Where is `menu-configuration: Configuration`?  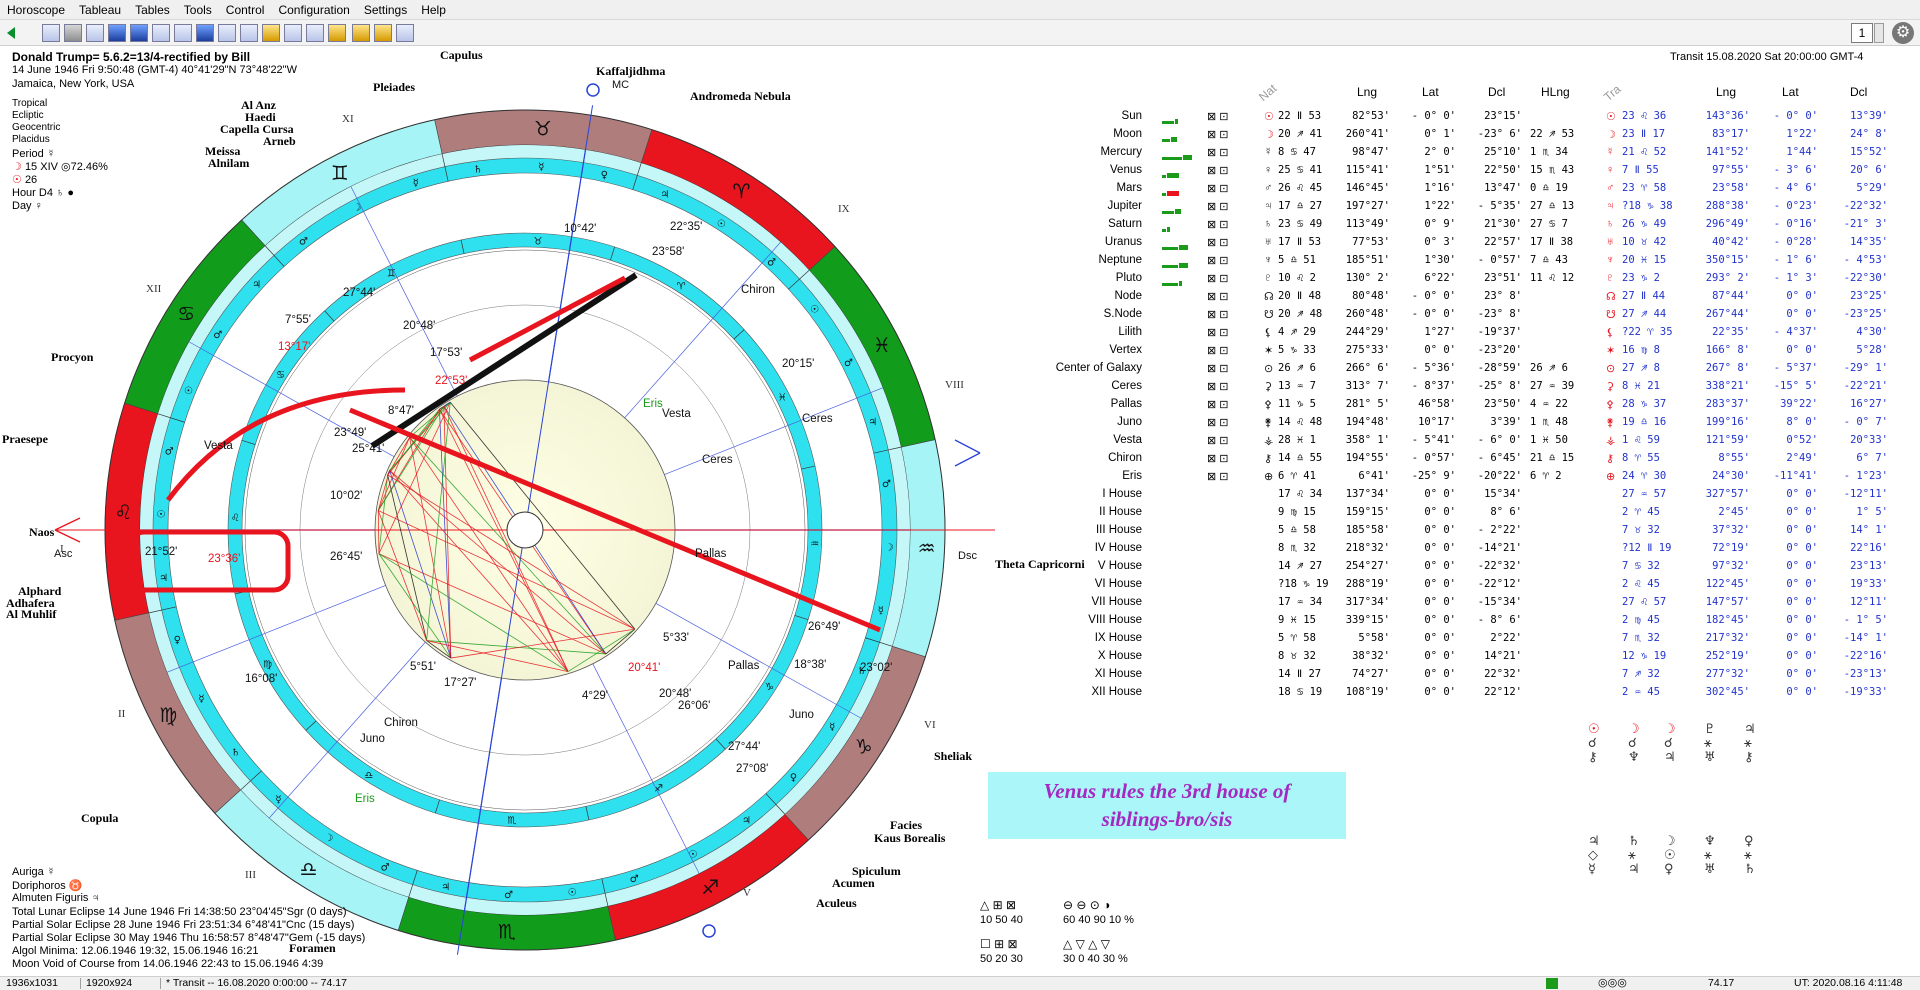 menu-configuration: Configuration is located at coordinates (314, 9).